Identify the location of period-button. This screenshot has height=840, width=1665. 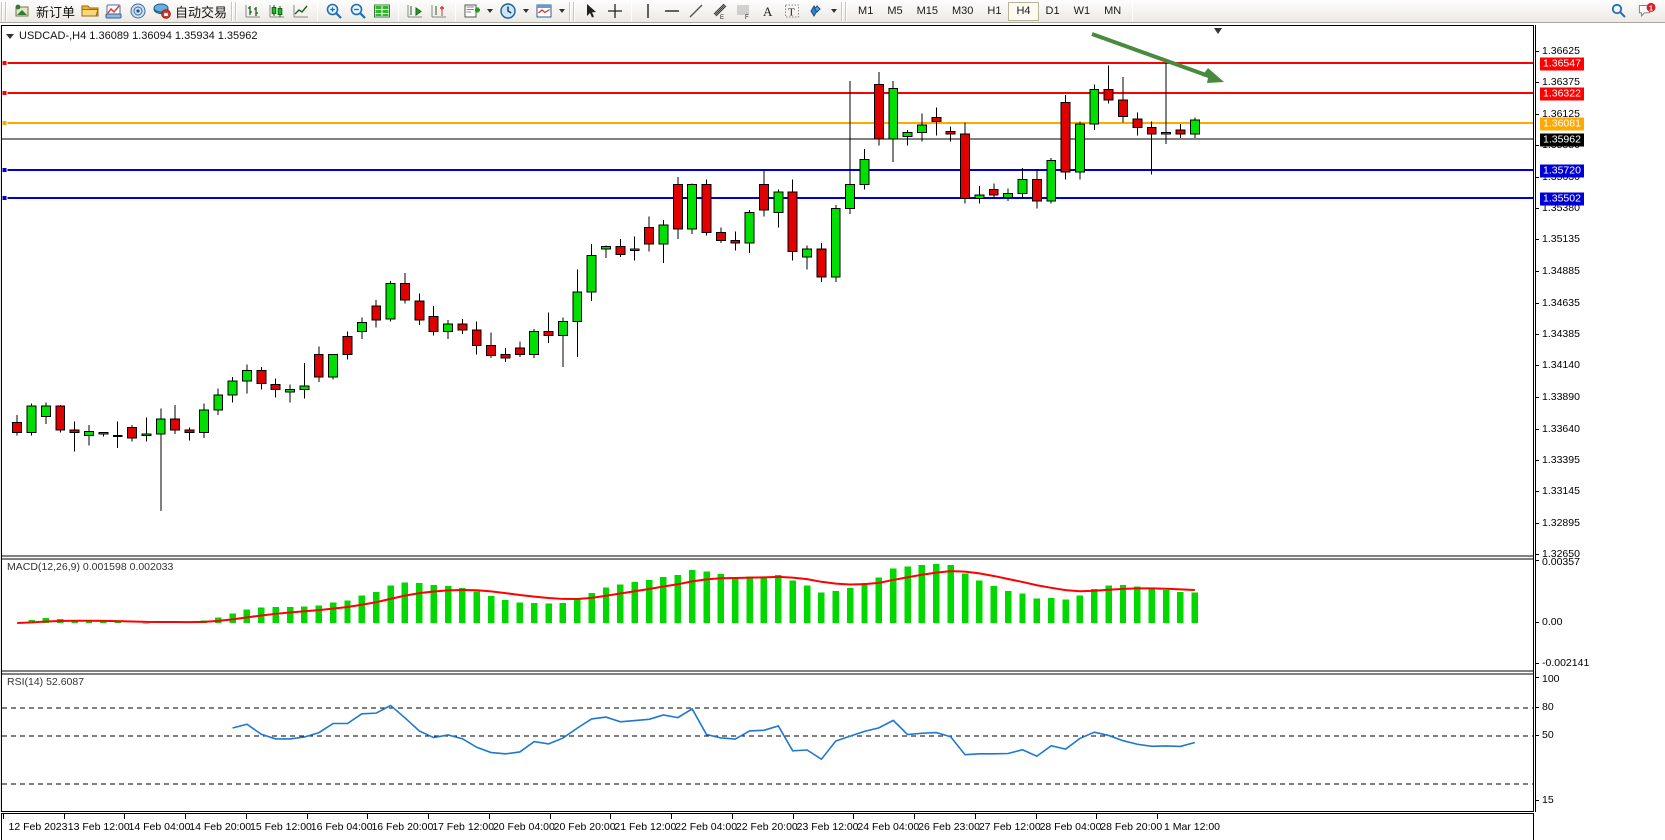
(514, 11).